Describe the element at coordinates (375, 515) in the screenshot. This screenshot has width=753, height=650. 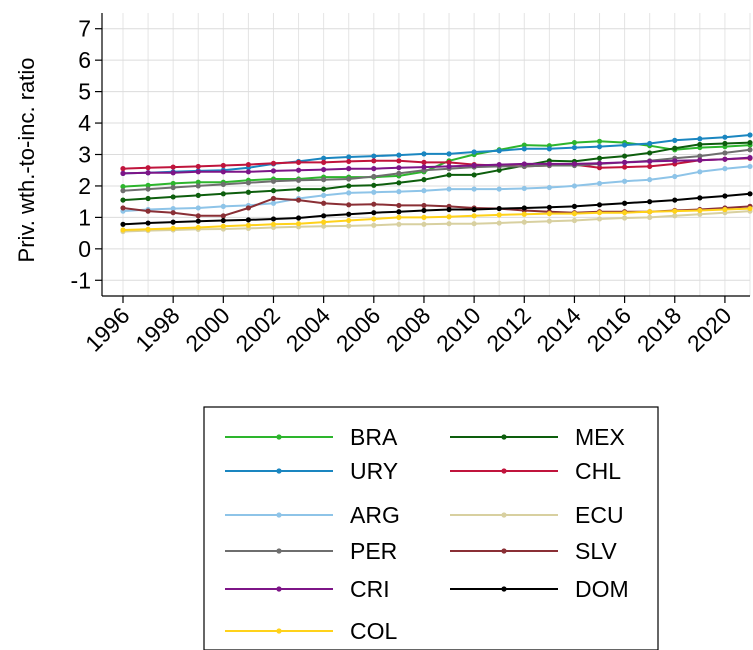
I see `legend-label: ARG` at that location.